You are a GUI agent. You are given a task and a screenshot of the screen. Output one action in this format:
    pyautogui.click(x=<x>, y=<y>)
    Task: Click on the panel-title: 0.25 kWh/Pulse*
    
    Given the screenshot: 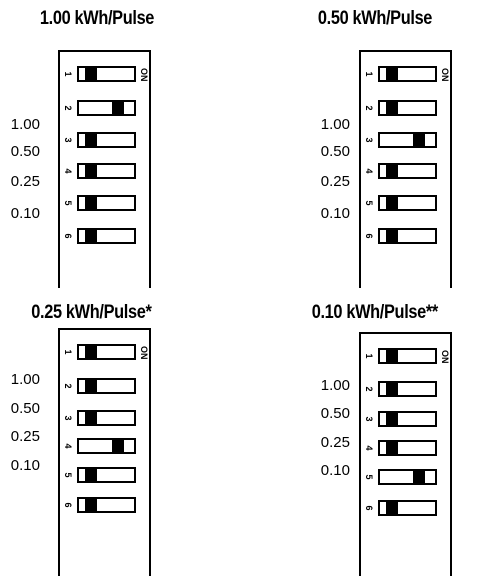 What is the action you would take?
    pyautogui.click(x=91, y=312)
    